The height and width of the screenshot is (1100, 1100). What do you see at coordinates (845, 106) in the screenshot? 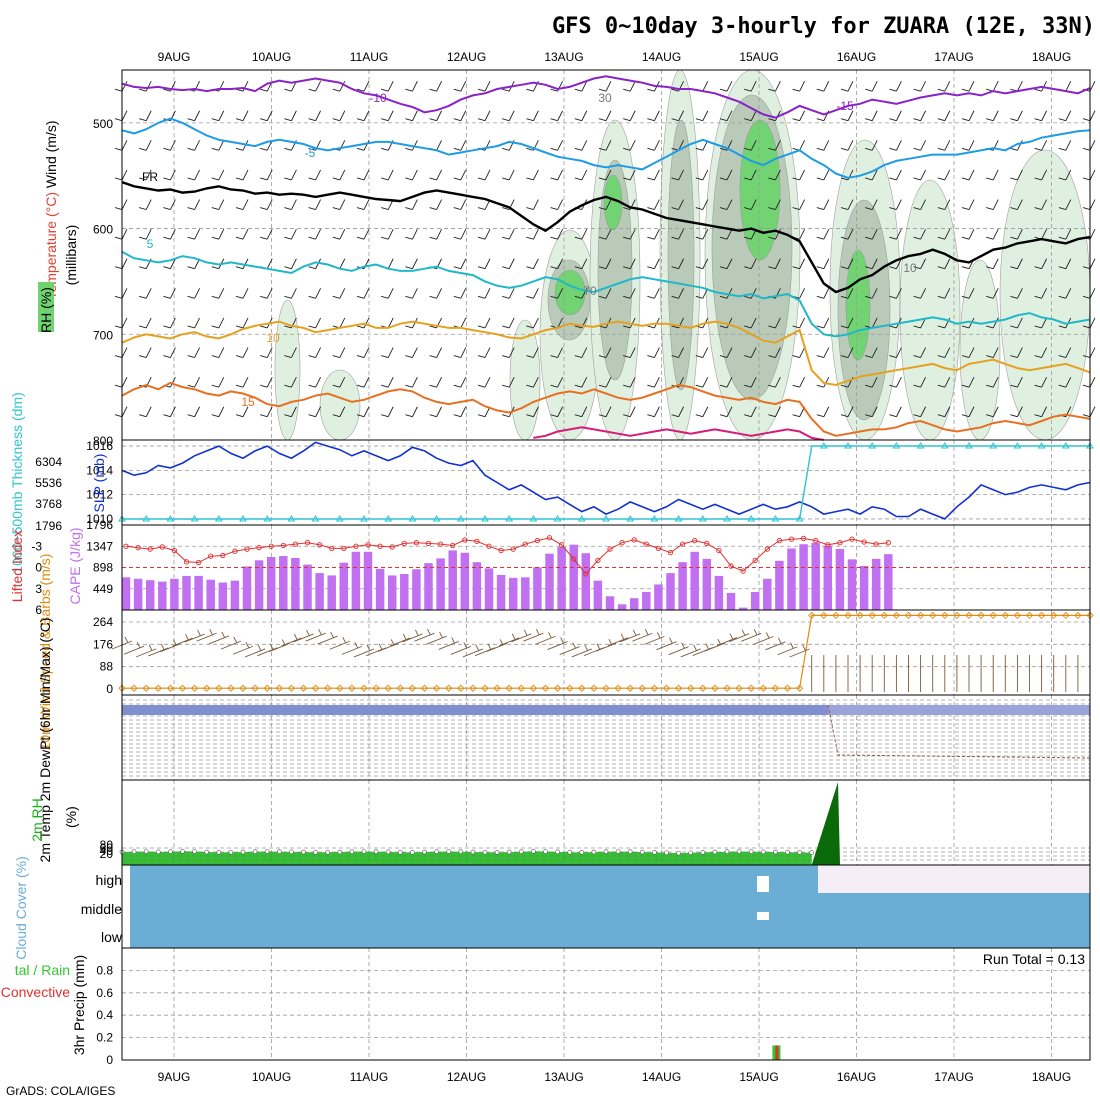
I see `contour-label: -15` at bounding box center [845, 106].